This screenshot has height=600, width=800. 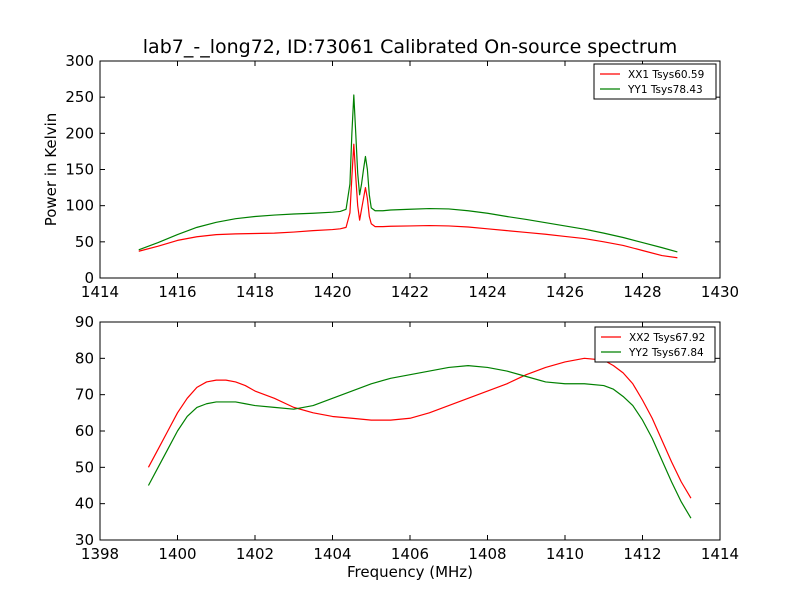 What do you see at coordinates (666, 353) in the screenshot?
I see `legend-entry-1-1: YY2 Tsys67.84` at bounding box center [666, 353].